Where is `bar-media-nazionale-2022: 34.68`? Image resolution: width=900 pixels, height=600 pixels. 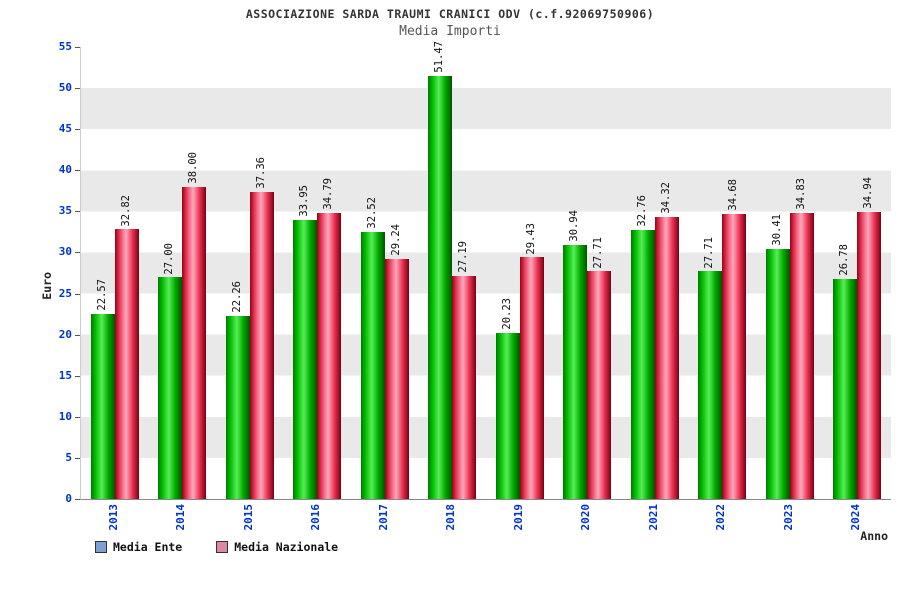 bar-media-nazionale-2022: 34.68 is located at coordinates (734, 339).